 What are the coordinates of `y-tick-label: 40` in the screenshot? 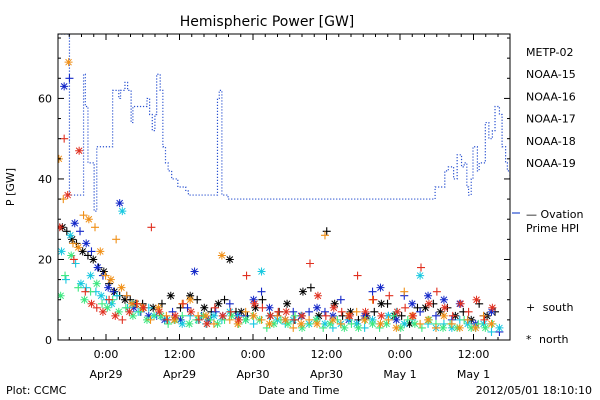 It's located at (45, 179).